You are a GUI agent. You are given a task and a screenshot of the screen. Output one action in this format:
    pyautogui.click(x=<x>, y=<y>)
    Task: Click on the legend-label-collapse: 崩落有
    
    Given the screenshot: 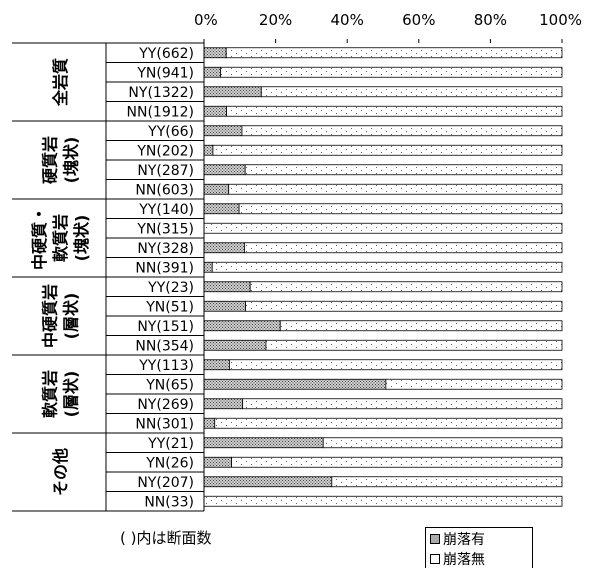 What is the action you would take?
    pyautogui.click(x=464, y=540)
    